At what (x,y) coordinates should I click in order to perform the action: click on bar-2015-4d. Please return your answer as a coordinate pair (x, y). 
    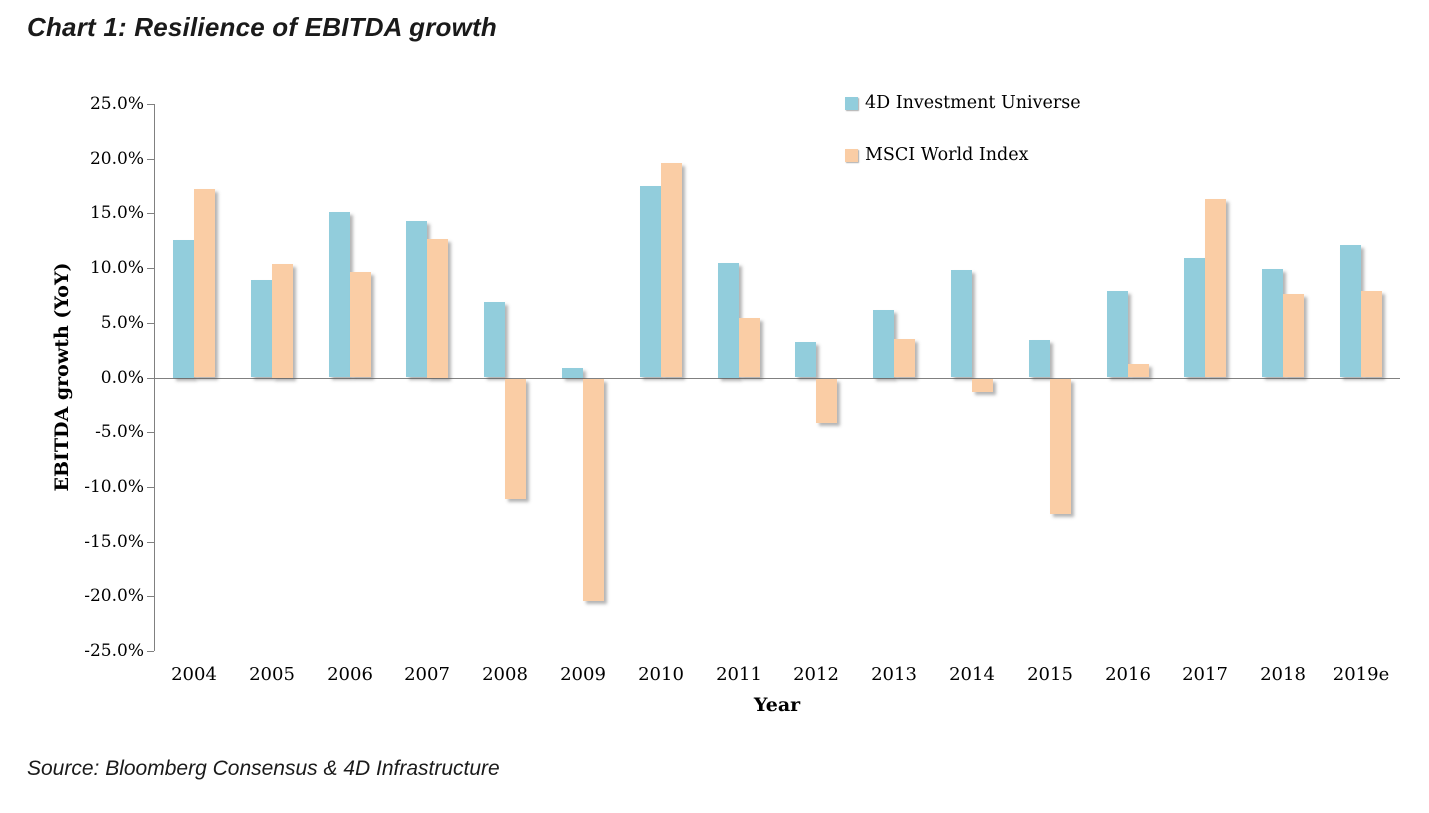
    Looking at the image, I should click on (1039, 358).